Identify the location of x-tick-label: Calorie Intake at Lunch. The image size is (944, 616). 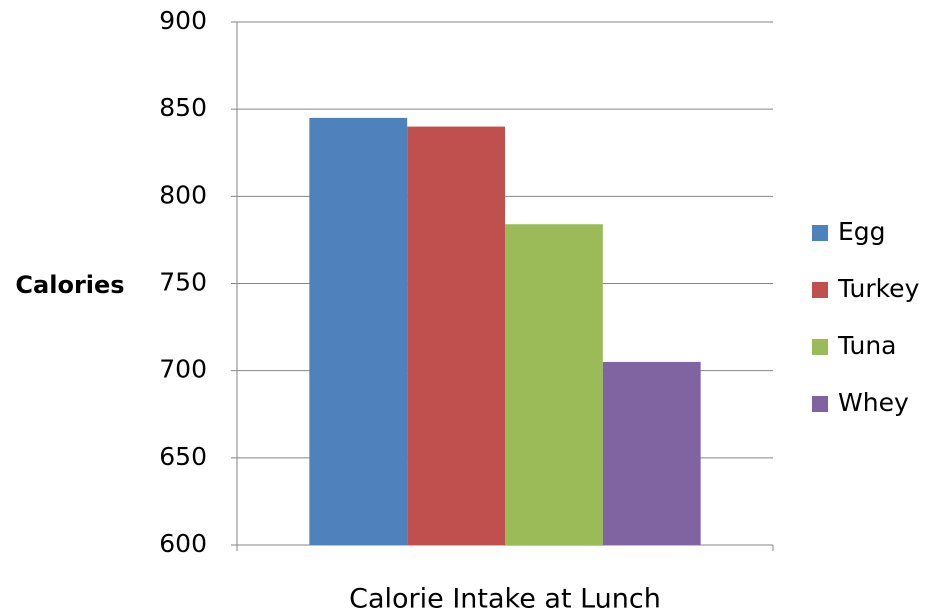
(505, 599).